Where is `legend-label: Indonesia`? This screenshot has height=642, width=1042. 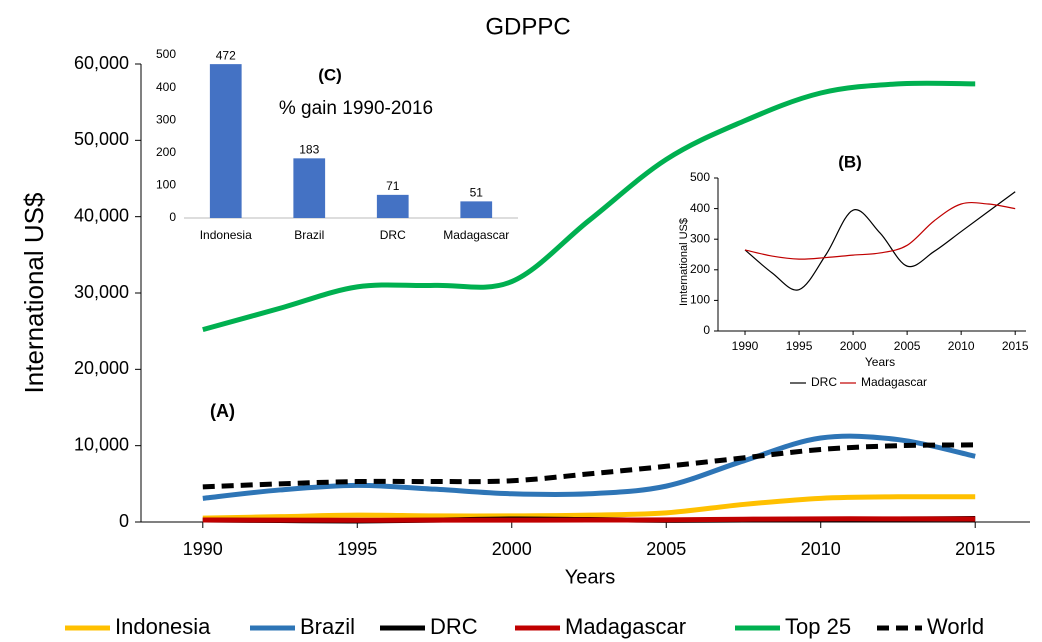
legend-label: Indonesia is located at coordinates (163, 626).